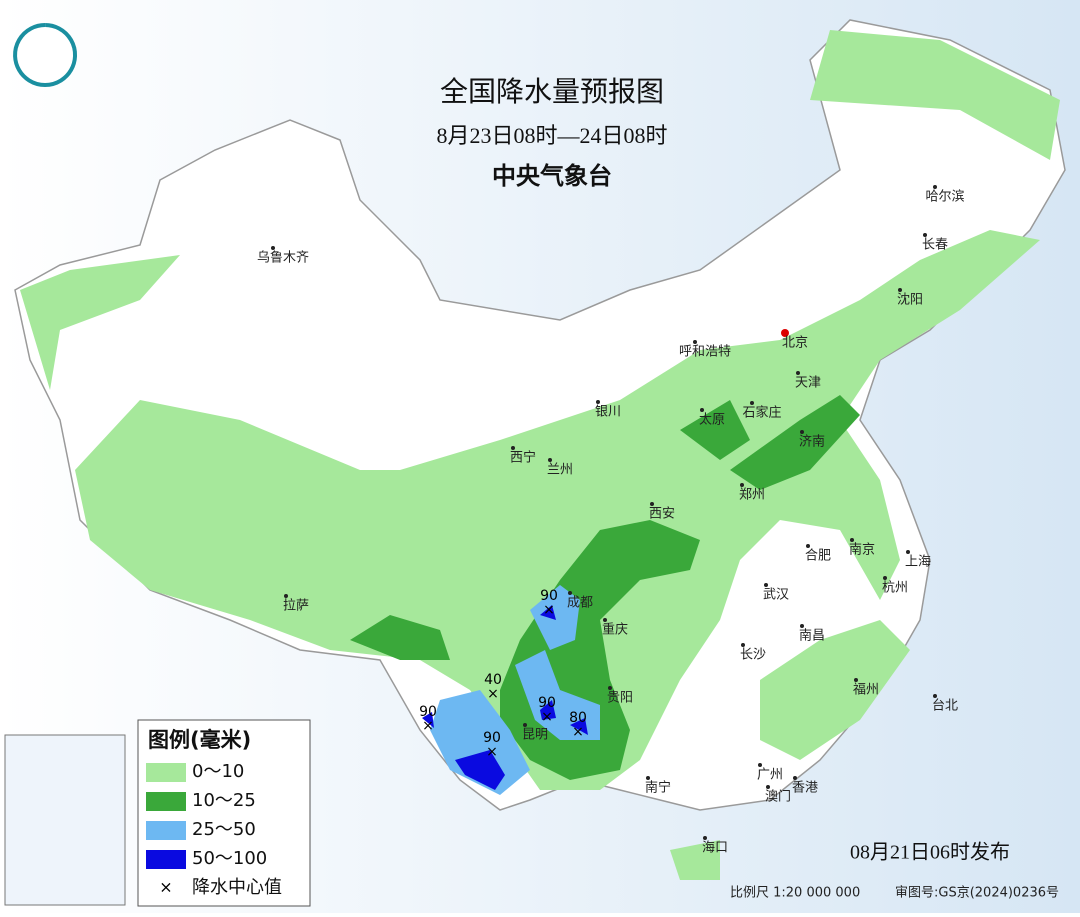 The image size is (1080, 917). I want to click on city-label: 北京, so click(795, 343).